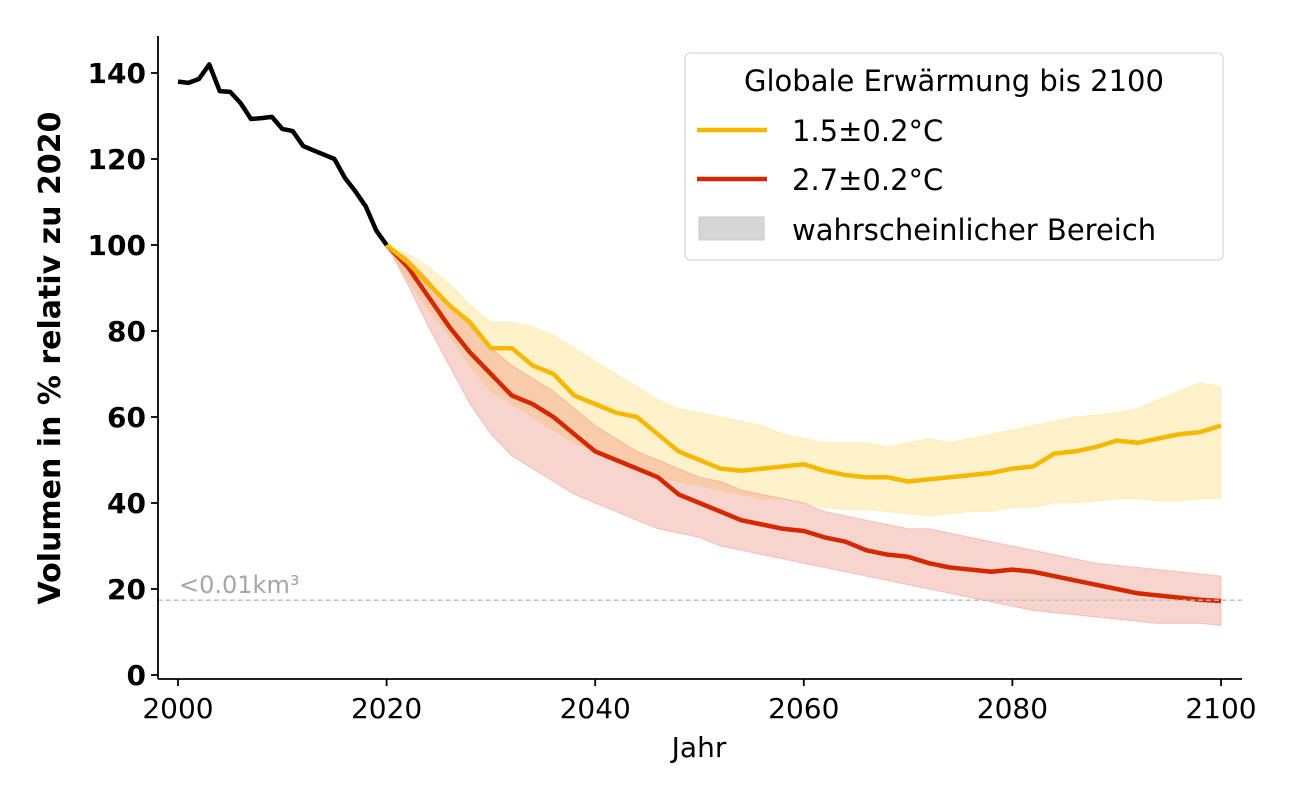  I want to click on annotation-min-volume: <0.01km³, so click(239, 585).